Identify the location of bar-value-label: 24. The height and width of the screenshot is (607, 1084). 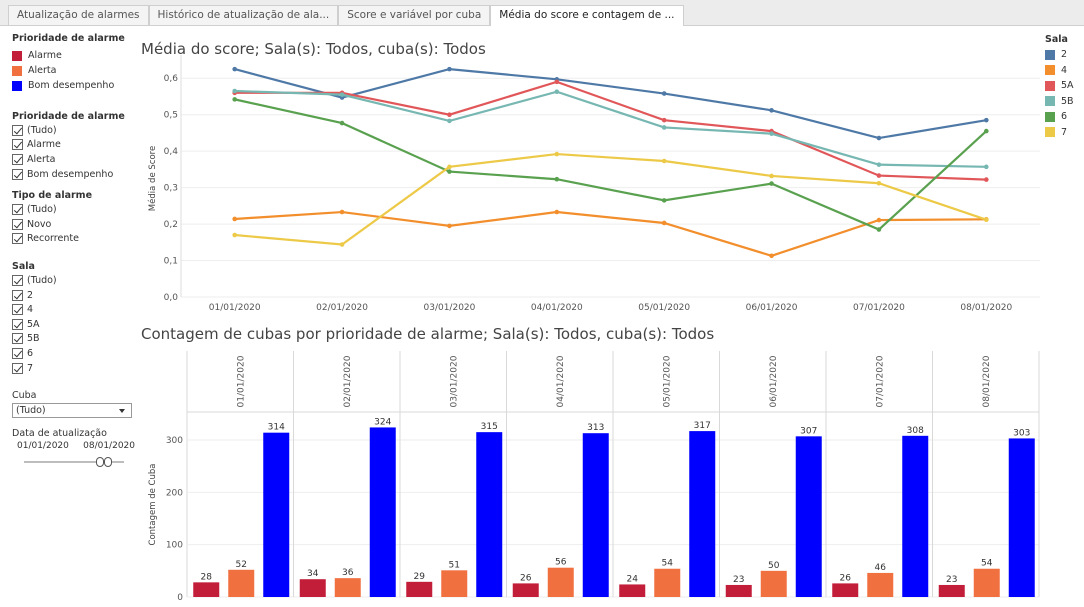
(633, 579).